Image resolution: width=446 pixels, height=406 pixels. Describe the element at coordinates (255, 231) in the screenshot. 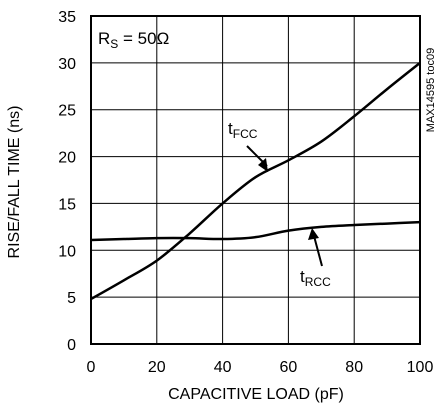

I see `series-line-trcc` at that location.